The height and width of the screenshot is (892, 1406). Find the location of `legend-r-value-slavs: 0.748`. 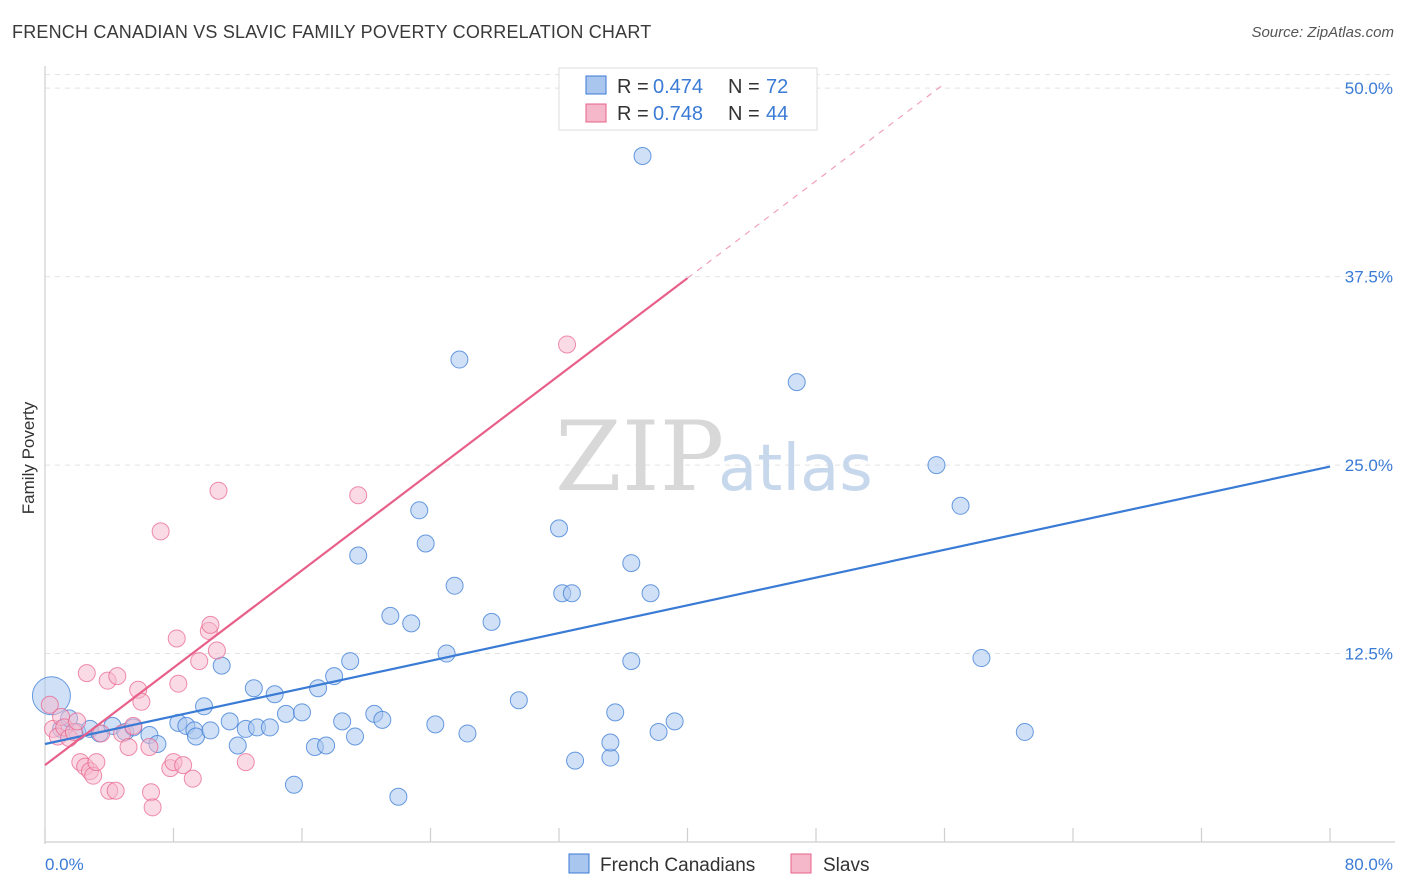

legend-r-value-slavs: 0.748 is located at coordinates (678, 114).